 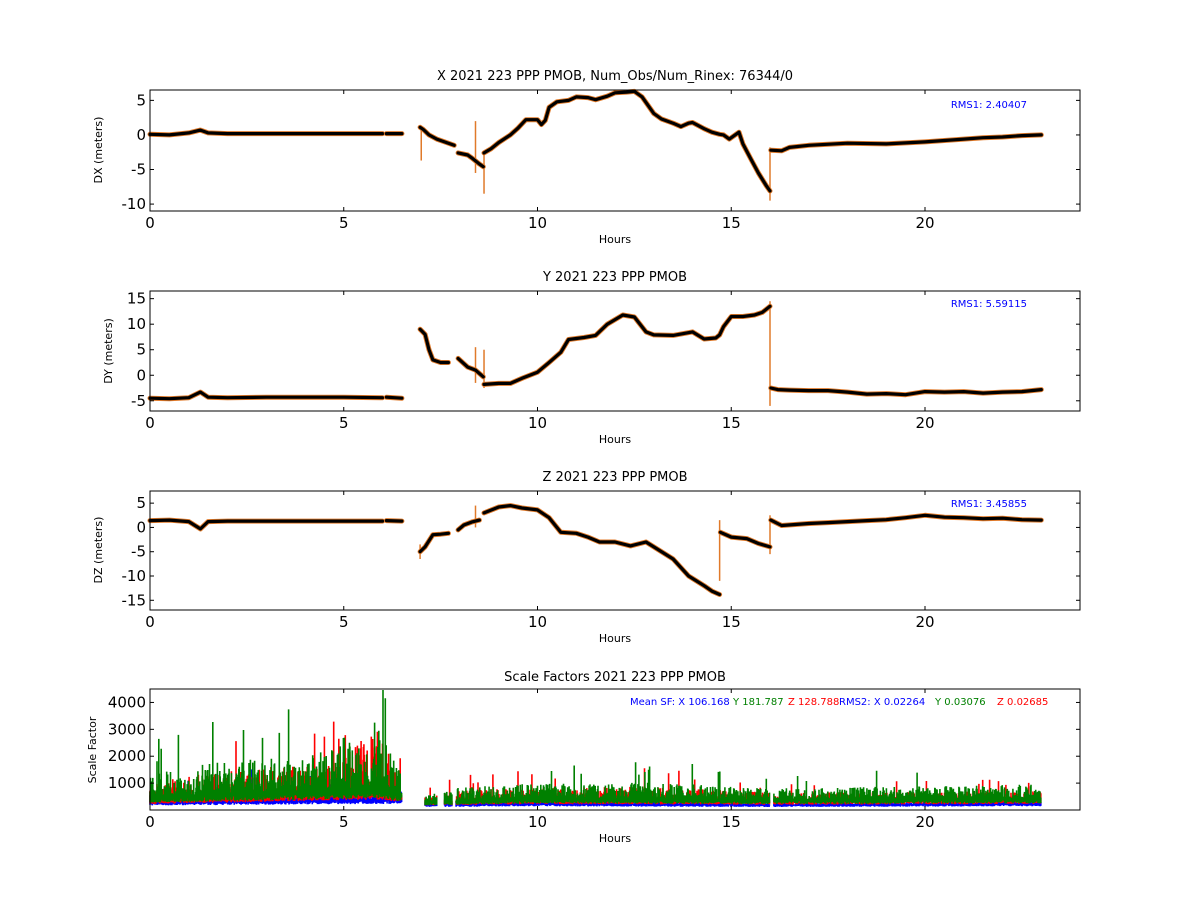 I want to click on scale-factor-ylabel: Scale Factor, so click(x=92, y=749).